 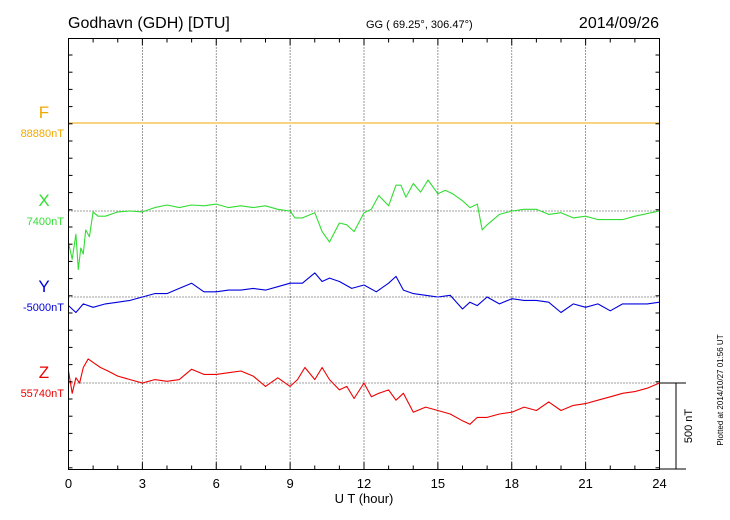 What do you see at coordinates (43, 134) in the screenshot?
I see `series-baseline-f: 88880nT` at bounding box center [43, 134].